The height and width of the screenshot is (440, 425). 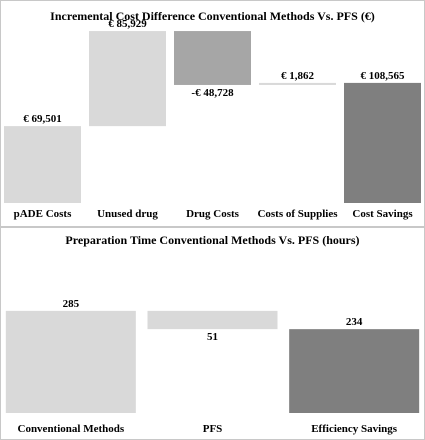 What do you see at coordinates (213, 429) in the screenshot?
I see `category-label: PFS` at bounding box center [213, 429].